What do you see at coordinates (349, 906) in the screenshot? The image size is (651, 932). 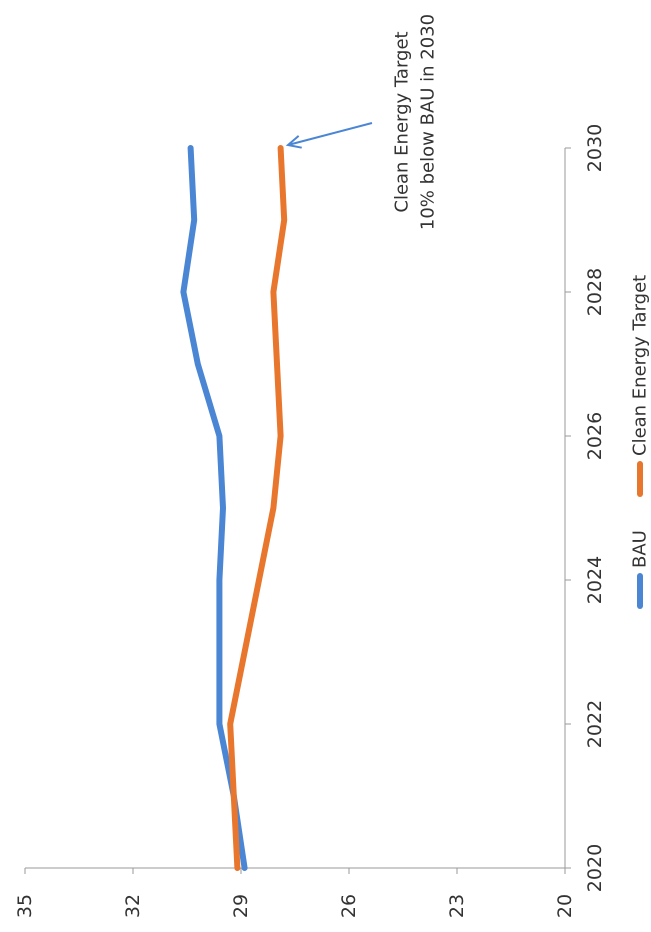 I see `value-tick-label: 26` at bounding box center [349, 906].